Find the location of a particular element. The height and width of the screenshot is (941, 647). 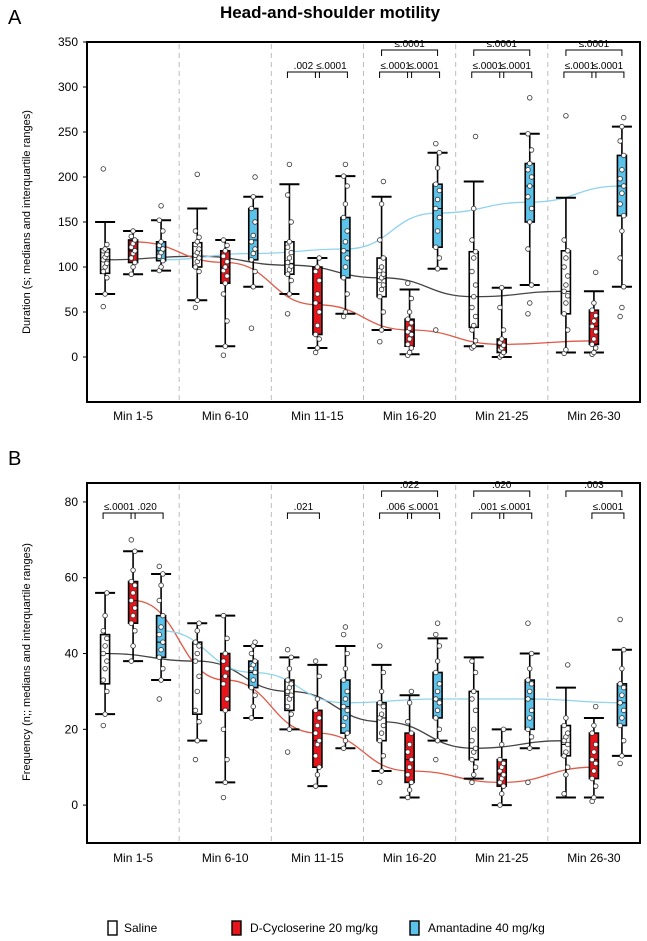

y-tick-label: 20 is located at coordinates (72, 729).